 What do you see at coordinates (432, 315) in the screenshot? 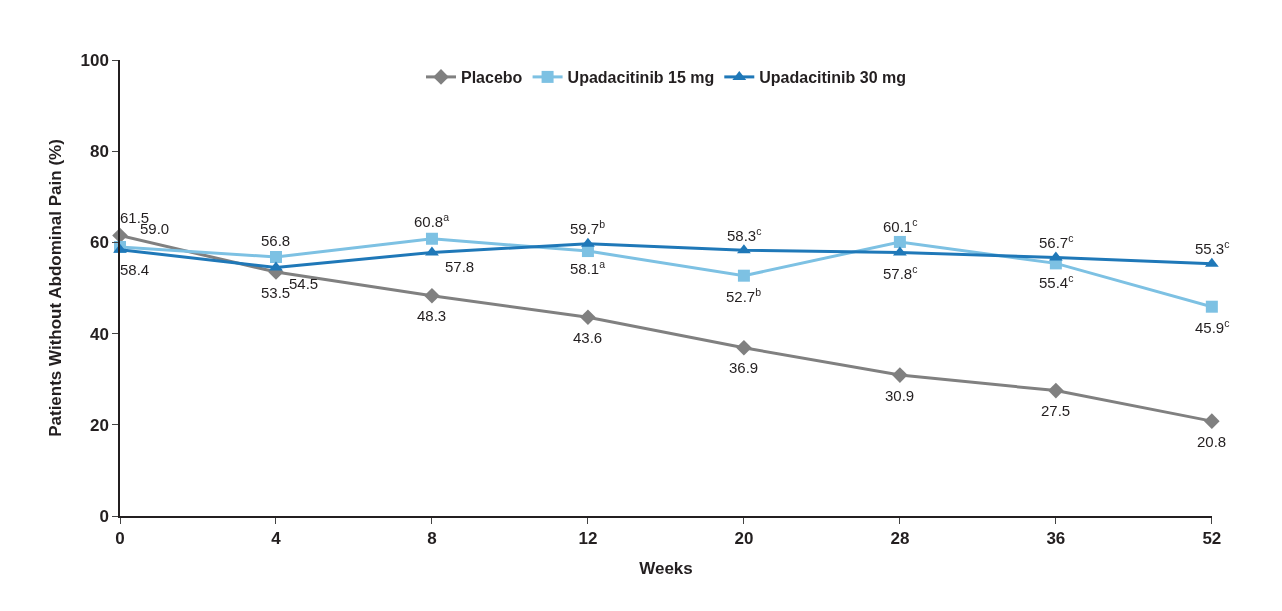
I see `data-label: 48.3` at bounding box center [432, 315].